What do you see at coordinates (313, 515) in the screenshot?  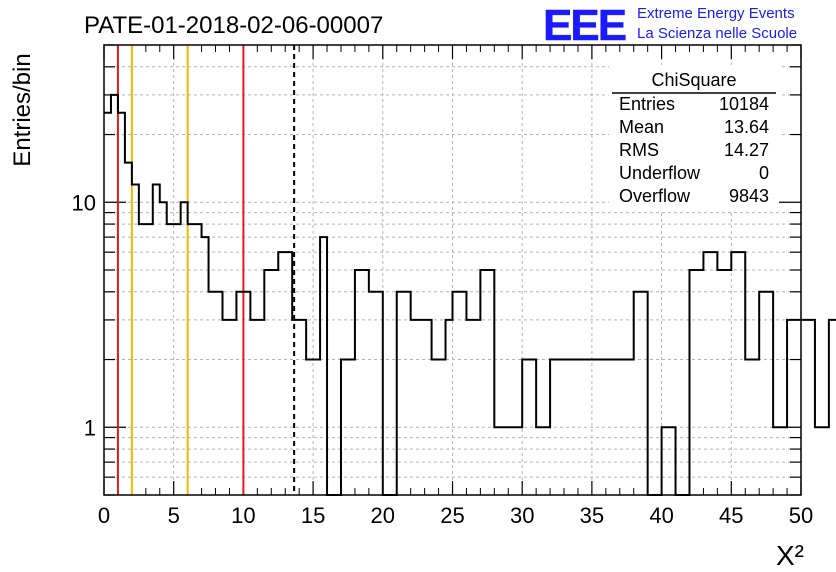 I see `x-tick-label: 15` at bounding box center [313, 515].